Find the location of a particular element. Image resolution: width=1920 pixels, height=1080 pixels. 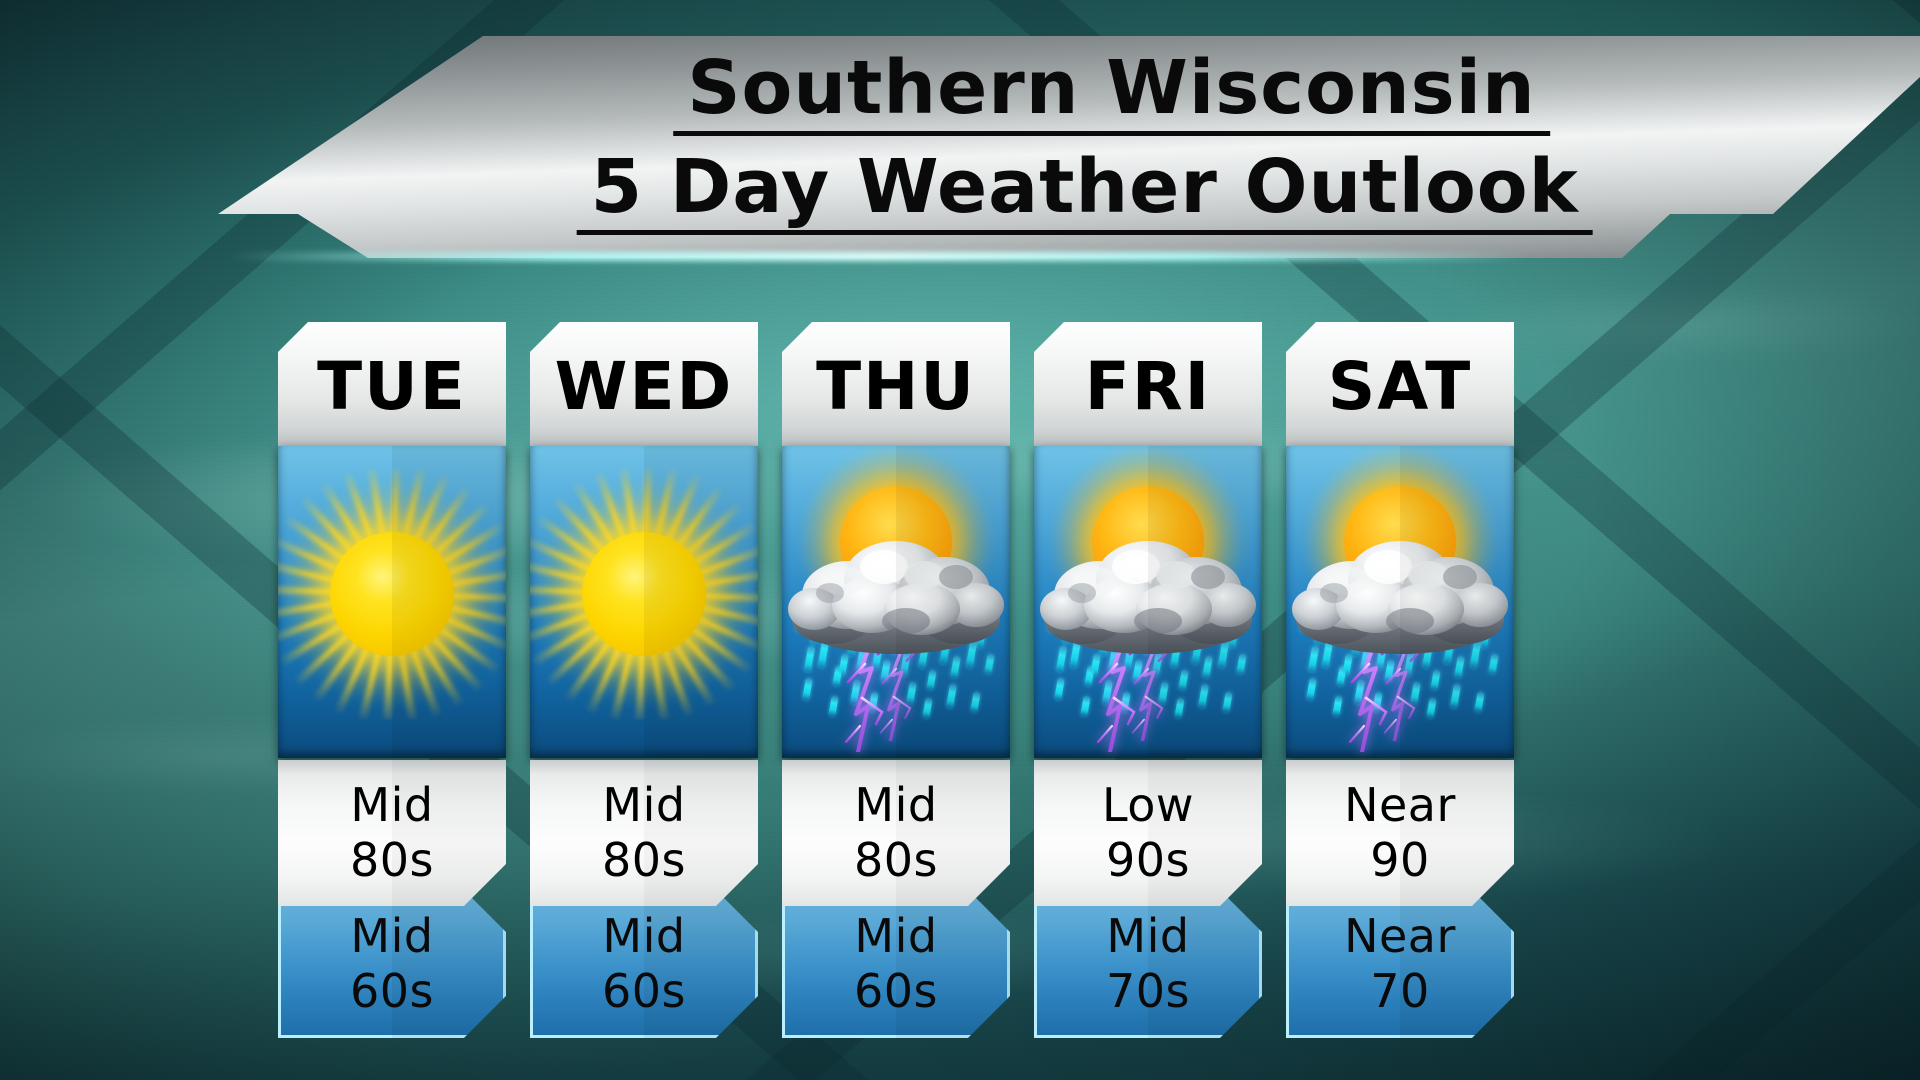

high-temperature-box-thu: Mid 80s is located at coordinates (896, 833).